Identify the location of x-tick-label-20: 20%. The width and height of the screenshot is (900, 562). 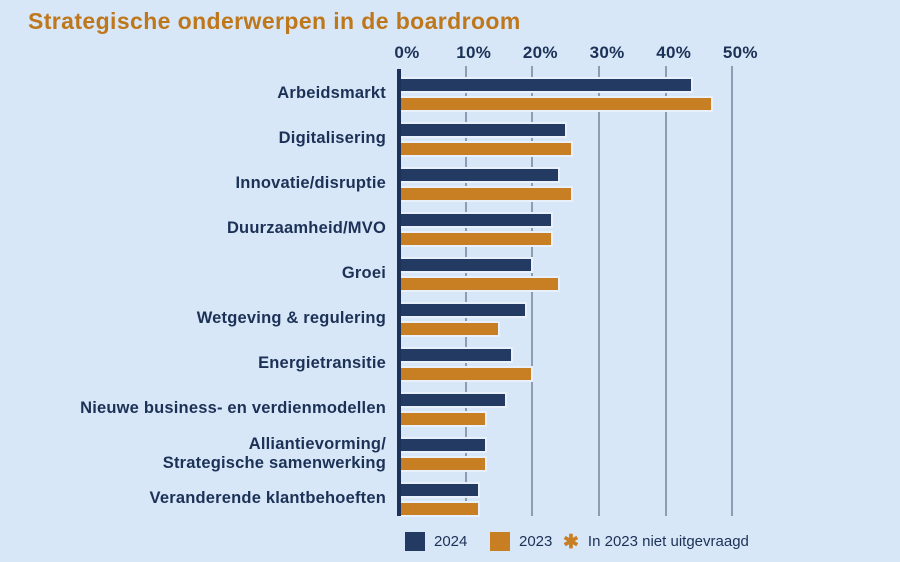
(540, 52).